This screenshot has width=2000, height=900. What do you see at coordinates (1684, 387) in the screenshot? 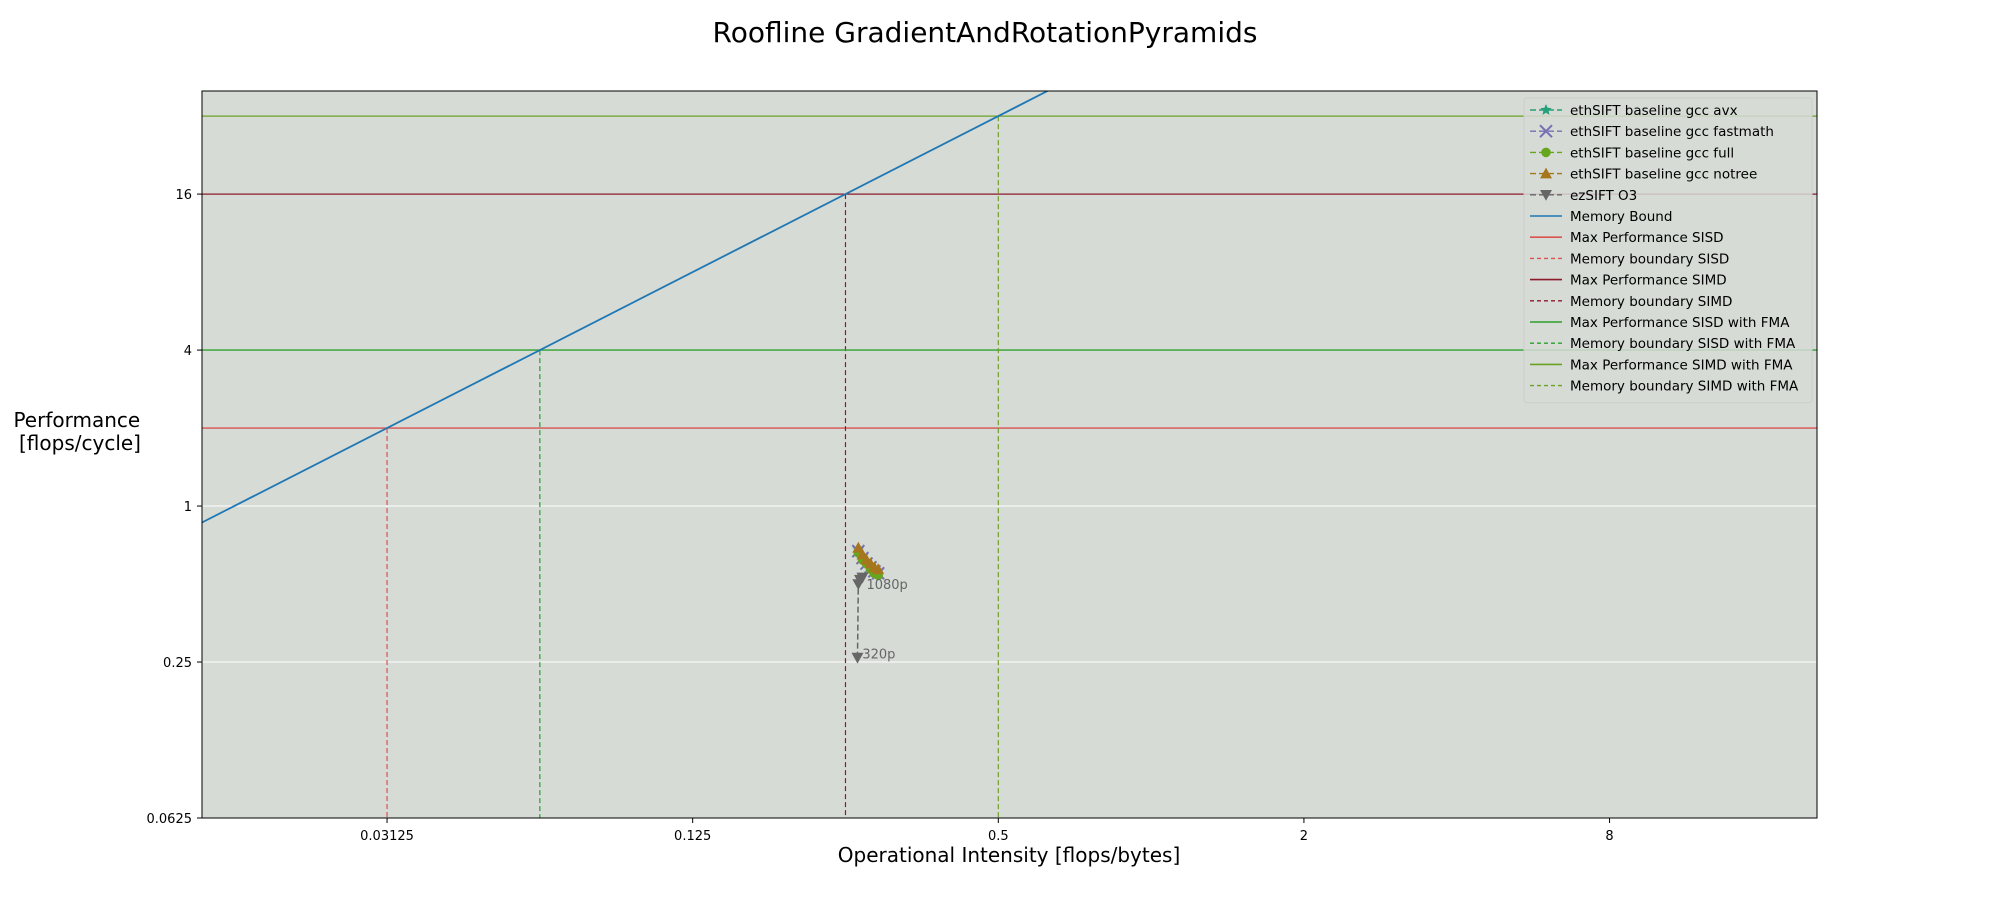
I see `legend-label: Memory boundary SIMD with FMA` at bounding box center [1684, 387].